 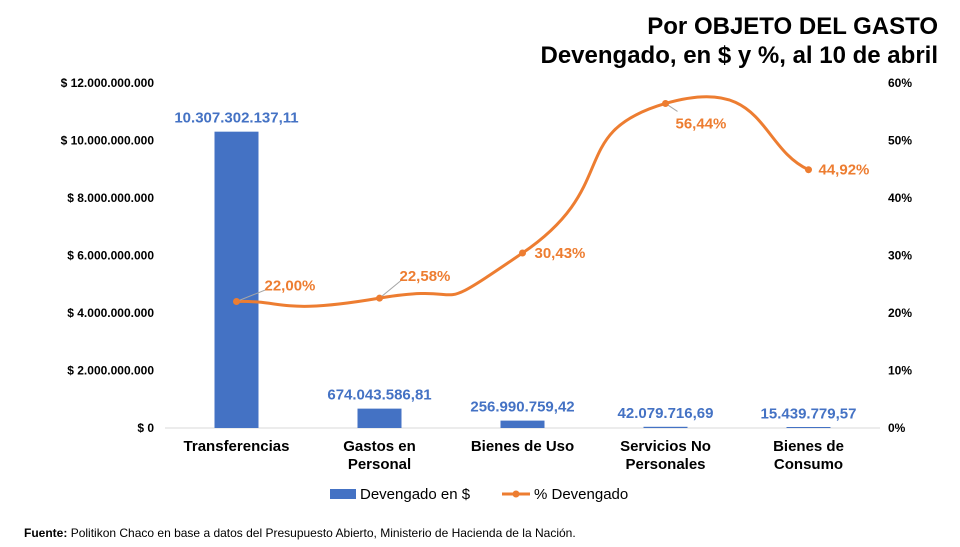 I want to click on bar-value-label: 15.439.779,57, so click(x=809, y=414).